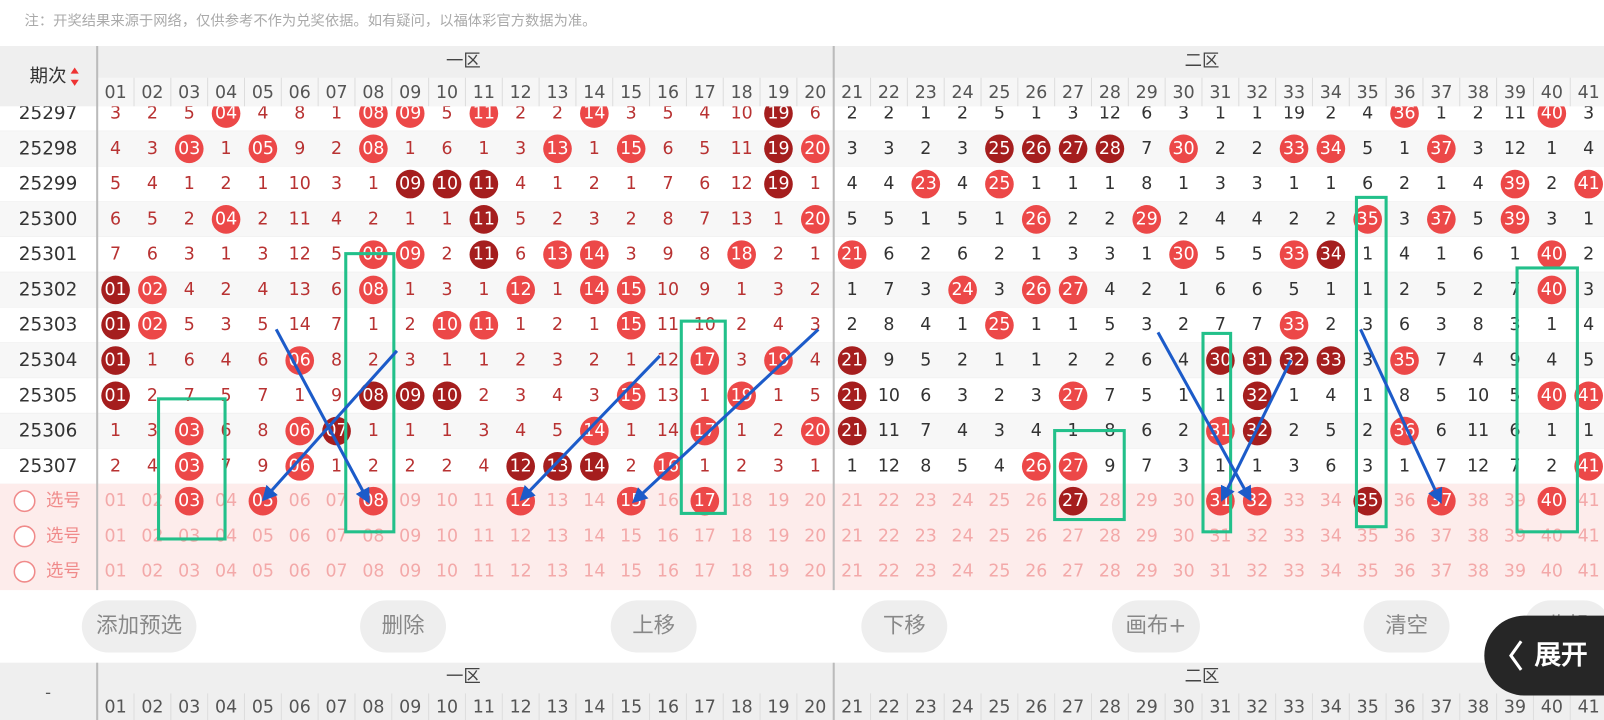 This screenshot has height=720, width=1604. Describe the element at coordinates (999, 501) in the screenshot. I see `selectable-number: 25` at that location.